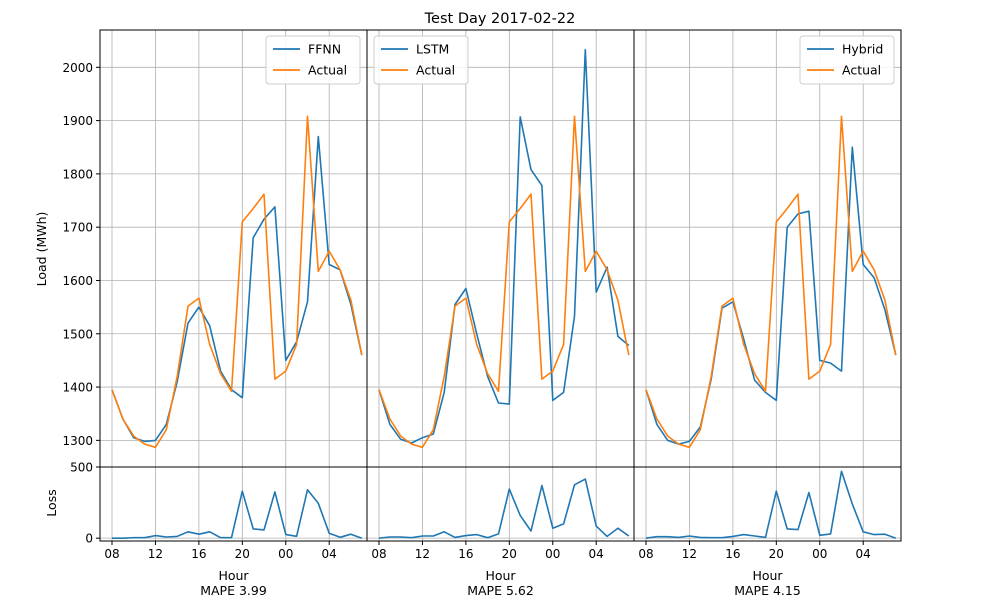 The image size is (1000, 600). I want to click on y-tick-label: 1500, so click(77, 334).